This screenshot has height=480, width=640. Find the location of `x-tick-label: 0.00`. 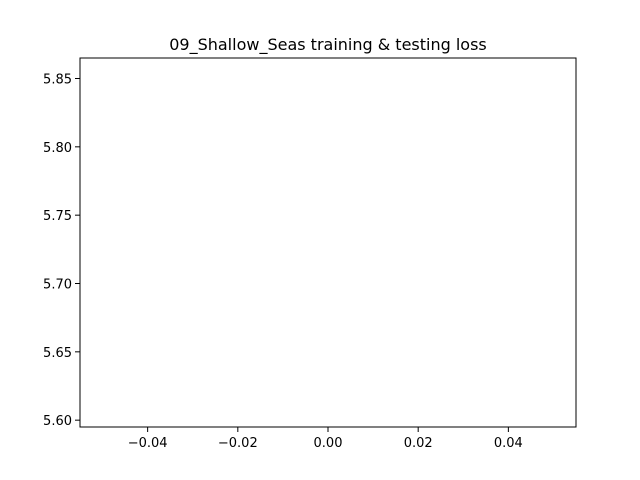

x-tick-label: 0.00 is located at coordinates (328, 443).